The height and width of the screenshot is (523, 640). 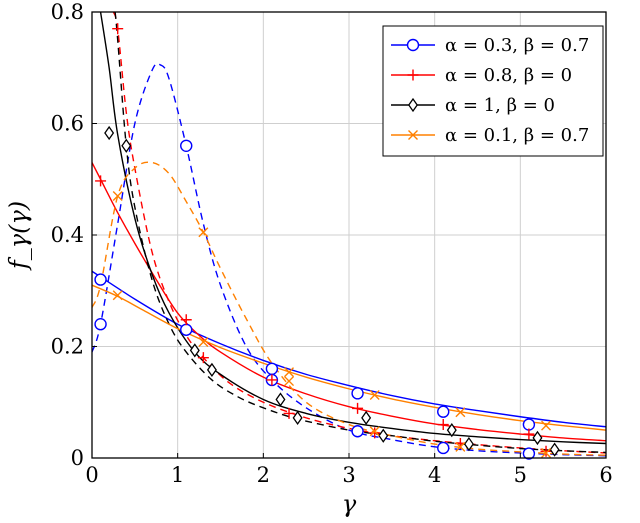 What do you see at coordinates (263, 475) in the screenshot?
I see `x-tick-label: 2` at bounding box center [263, 475].